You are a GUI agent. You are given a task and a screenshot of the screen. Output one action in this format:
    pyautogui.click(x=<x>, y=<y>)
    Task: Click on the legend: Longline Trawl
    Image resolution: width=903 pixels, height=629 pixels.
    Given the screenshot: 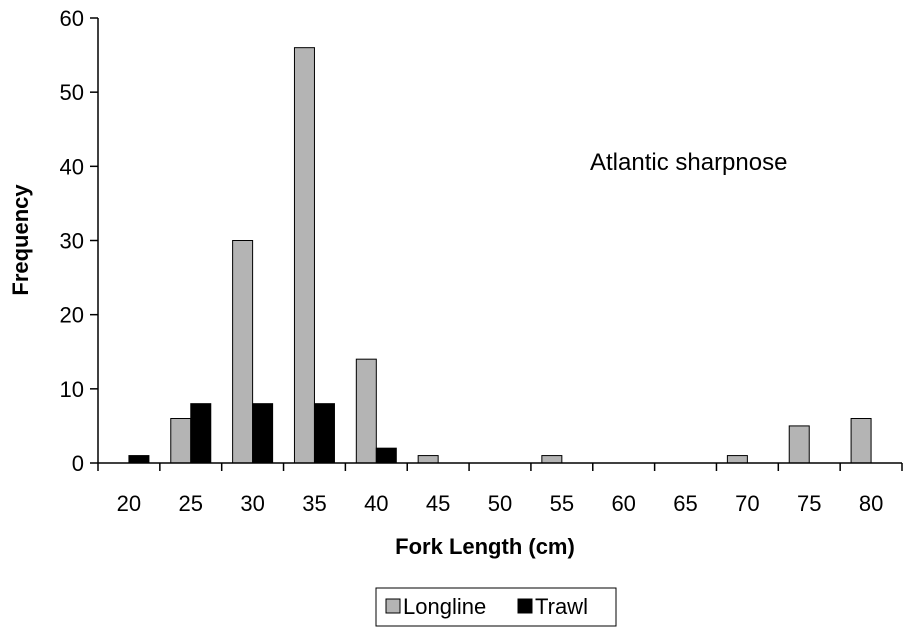 What is the action you would take?
    pyautogui.click(x=496, y=607)
    